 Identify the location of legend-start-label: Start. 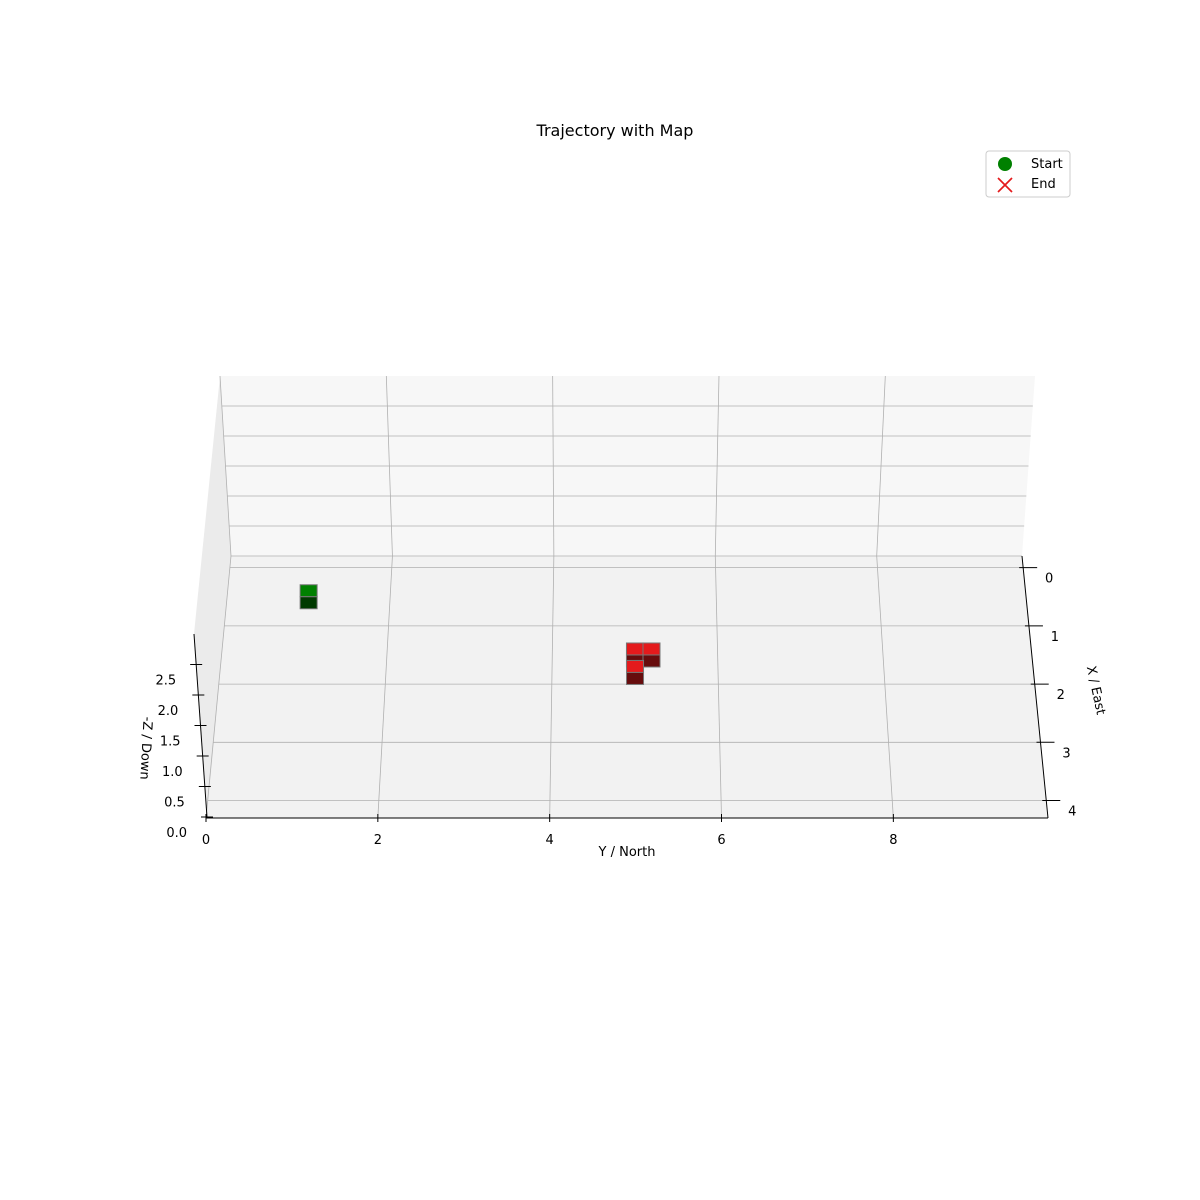
(1047, 164).